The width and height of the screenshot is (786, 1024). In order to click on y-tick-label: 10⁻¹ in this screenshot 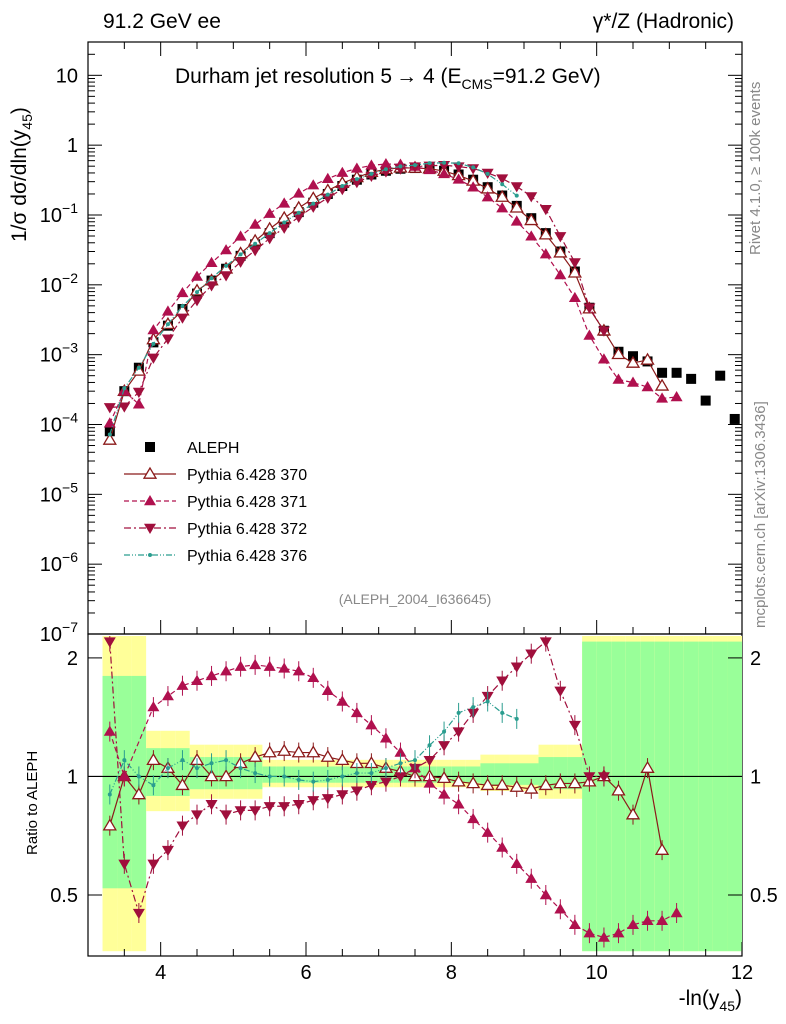, I will do `click(59, 213)`.